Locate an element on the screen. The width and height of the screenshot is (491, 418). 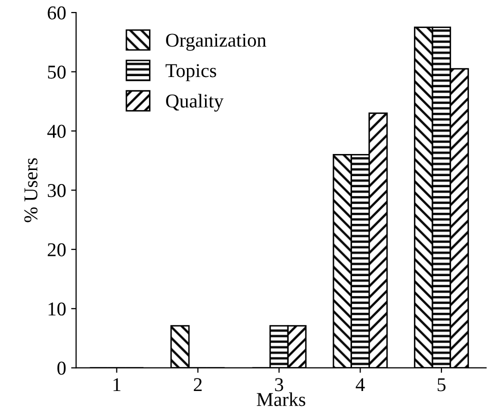
y-tick-label: 40 is located at coordinates (56, 131).